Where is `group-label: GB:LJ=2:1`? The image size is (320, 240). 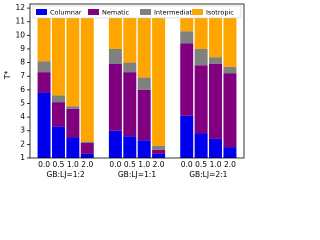 group-label: GB:LJ=2:1 is located at coordinates (208, 174).